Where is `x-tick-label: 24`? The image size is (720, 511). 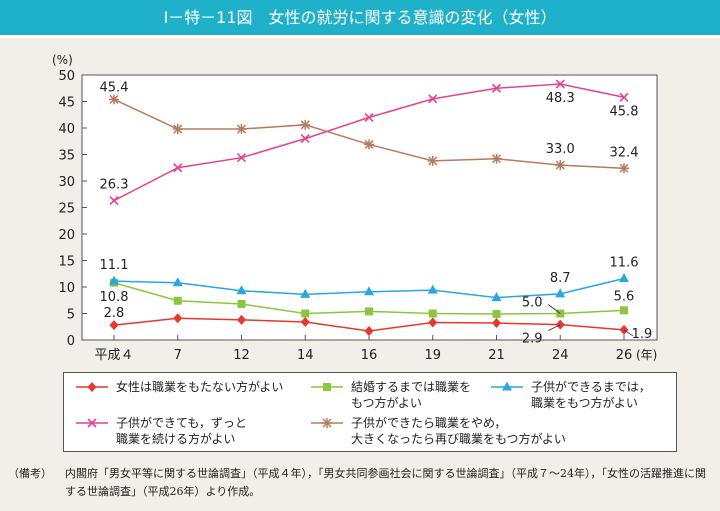 x-tick-label: 24 is located at coordinates (560, 355).